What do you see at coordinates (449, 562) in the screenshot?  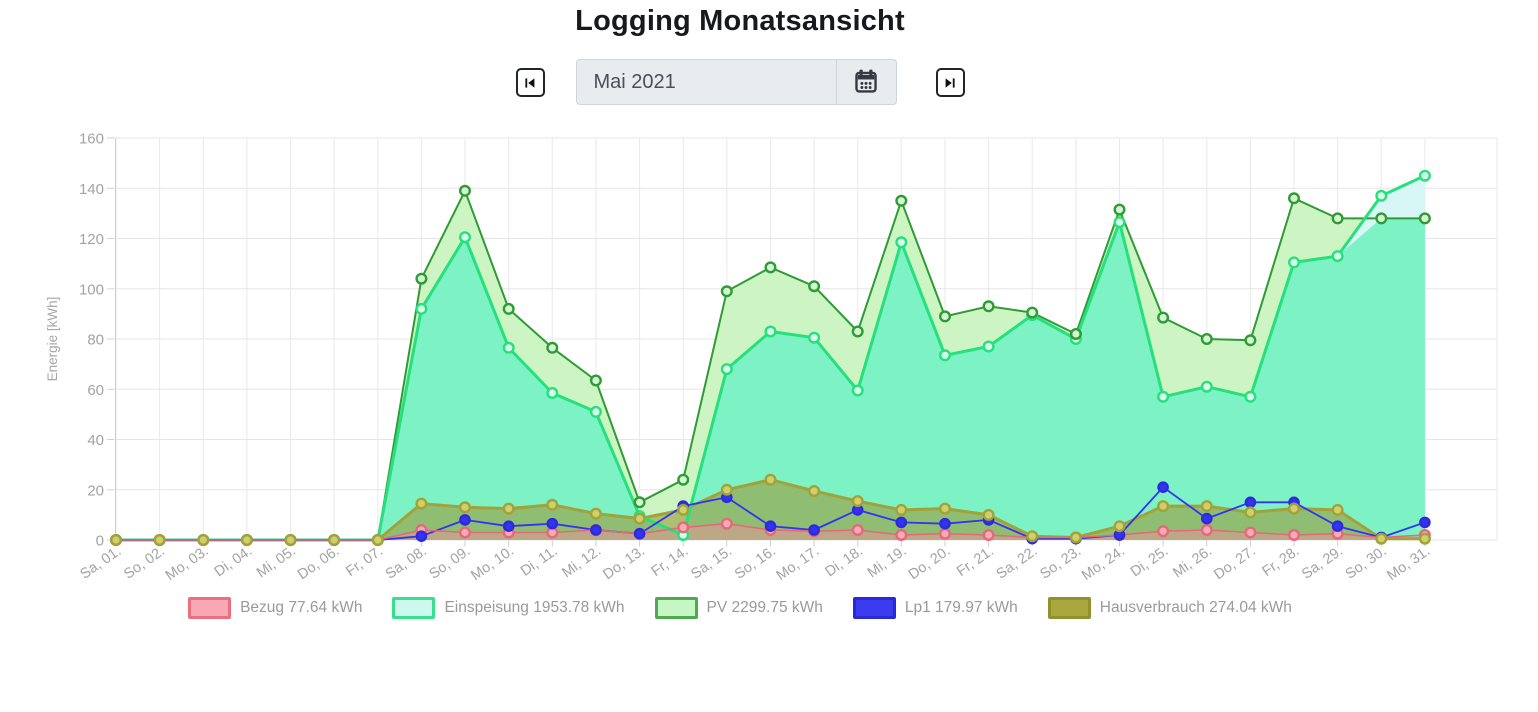 I see `svg-text: So, 09.` at bounding box center [449, 562].